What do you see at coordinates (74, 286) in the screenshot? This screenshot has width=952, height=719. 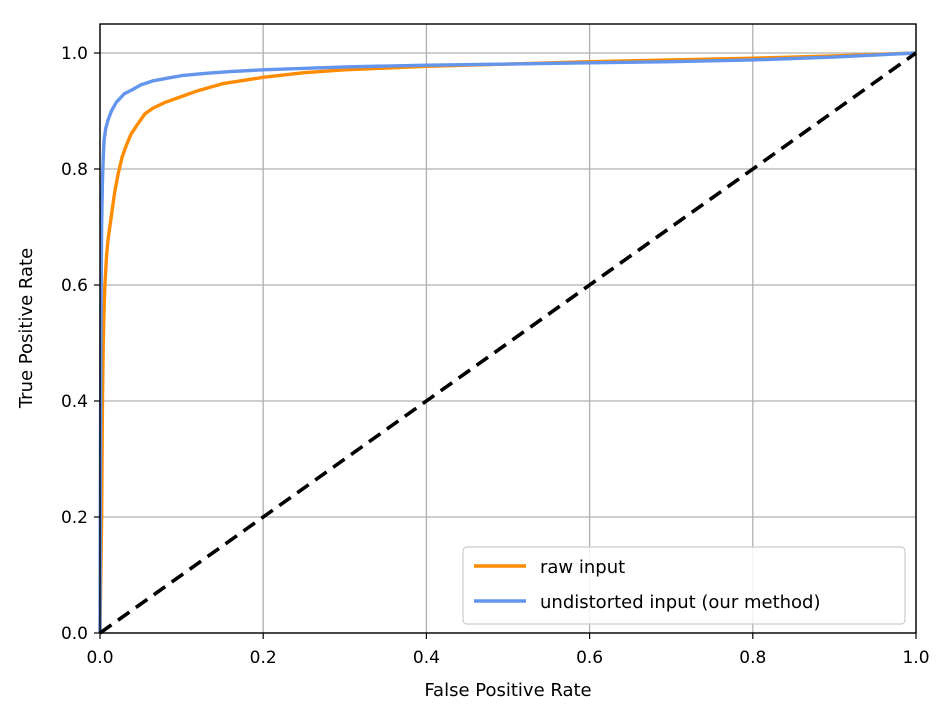 I see `y-tick-label: 0.6` at bounding box center [74, 286].